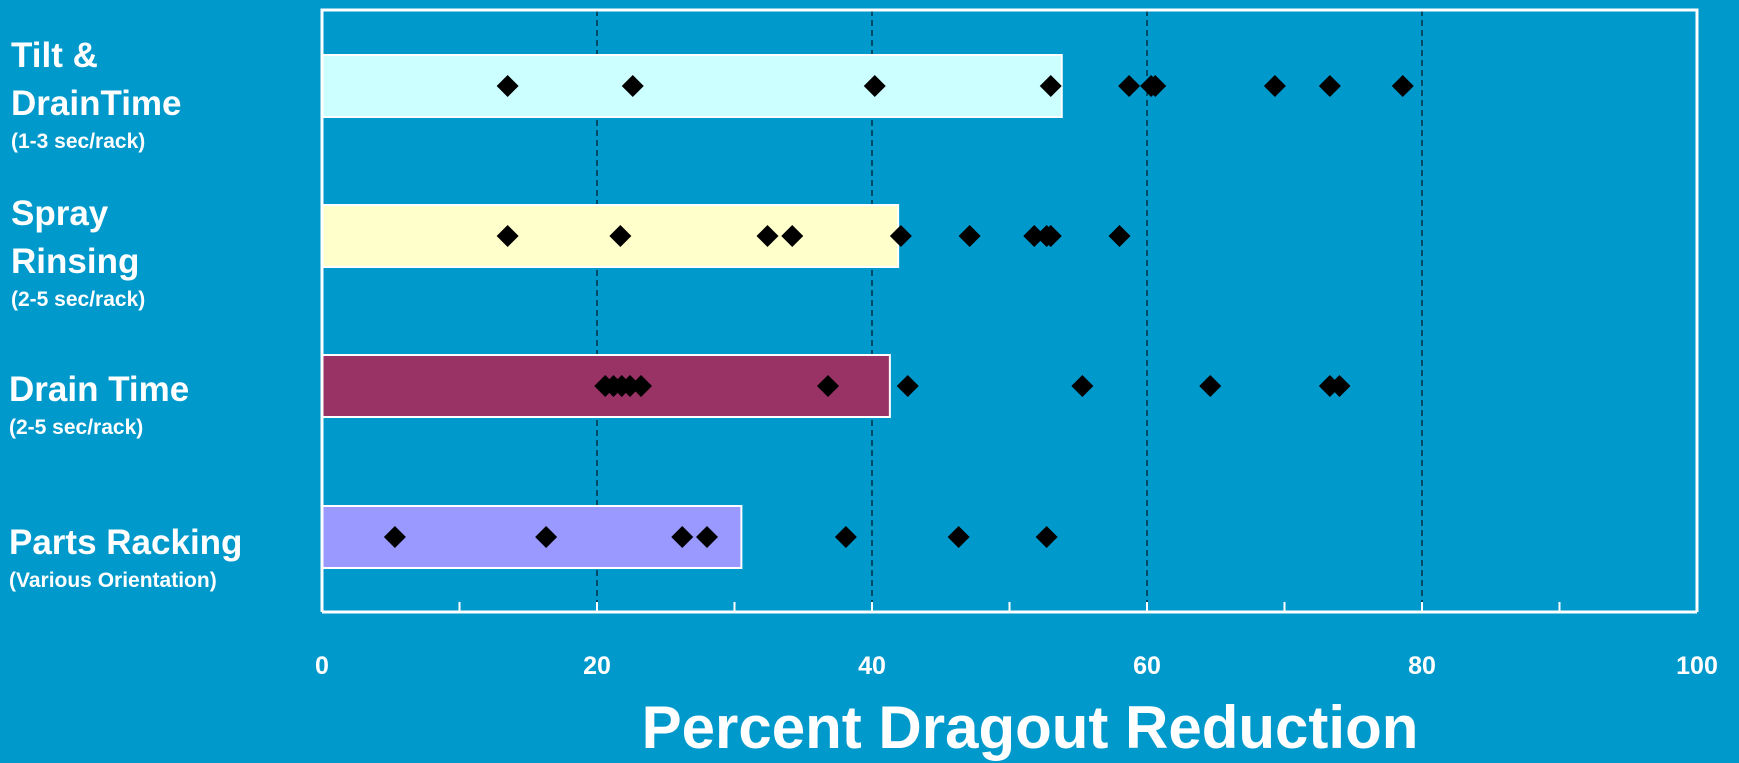 The width and height of the screenshot is (1739, 763). Describe the element at coordinates (1422, 666) in the screenshot. I see `x-tick-label: 80` at that location.